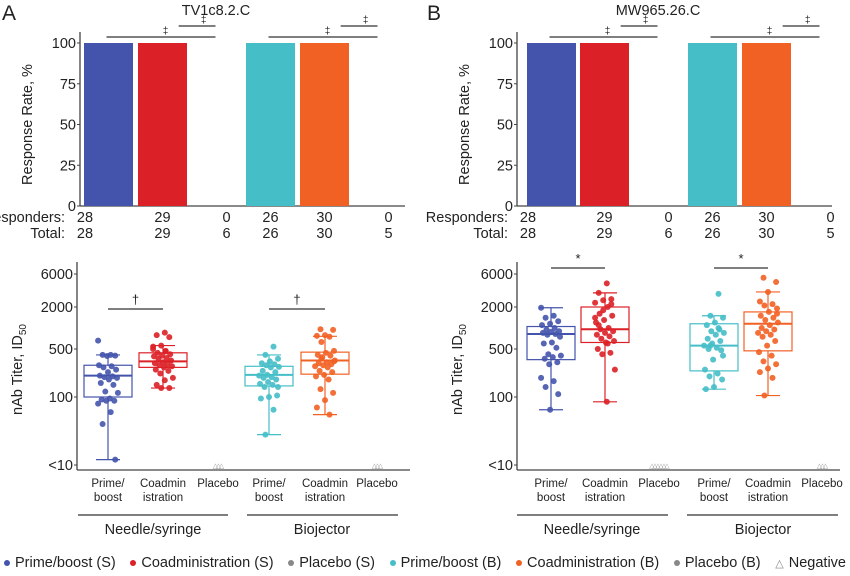 Image resolution: width=850 pixels, height=576 pixels. What do you see at coordinates (296, 299) in the screenshot?
I see `significance-symbol: †` at bounding box center [296, 299].